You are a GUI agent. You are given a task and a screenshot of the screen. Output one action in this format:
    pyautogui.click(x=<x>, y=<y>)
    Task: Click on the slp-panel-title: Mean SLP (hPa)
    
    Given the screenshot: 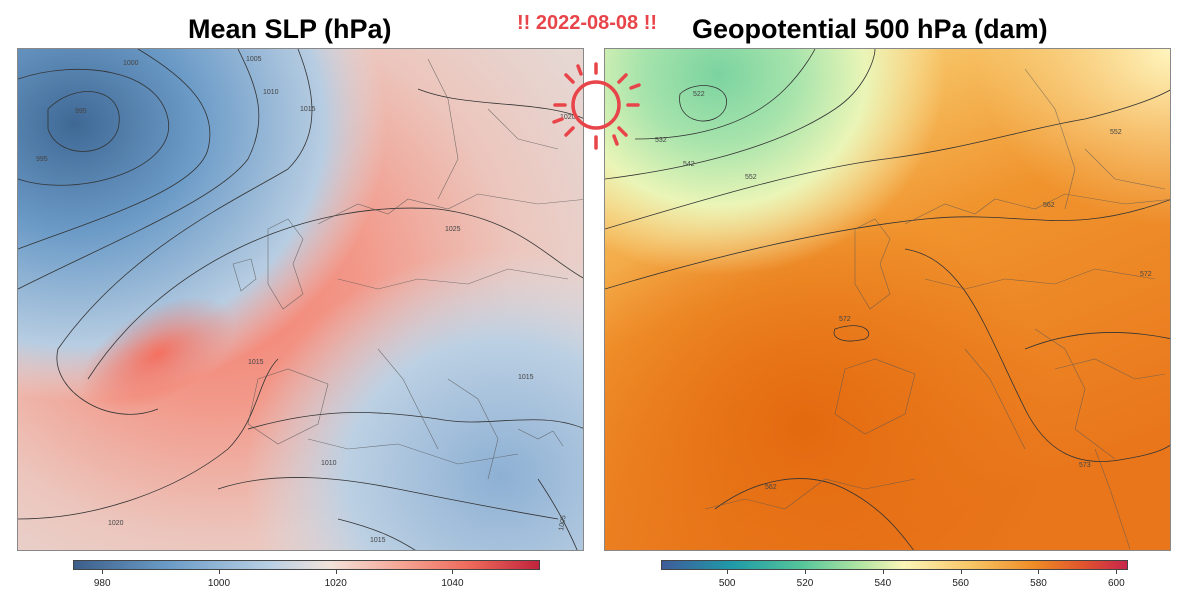 What is the action you would take?
    pyautogui.click(x=290, y=29)
    